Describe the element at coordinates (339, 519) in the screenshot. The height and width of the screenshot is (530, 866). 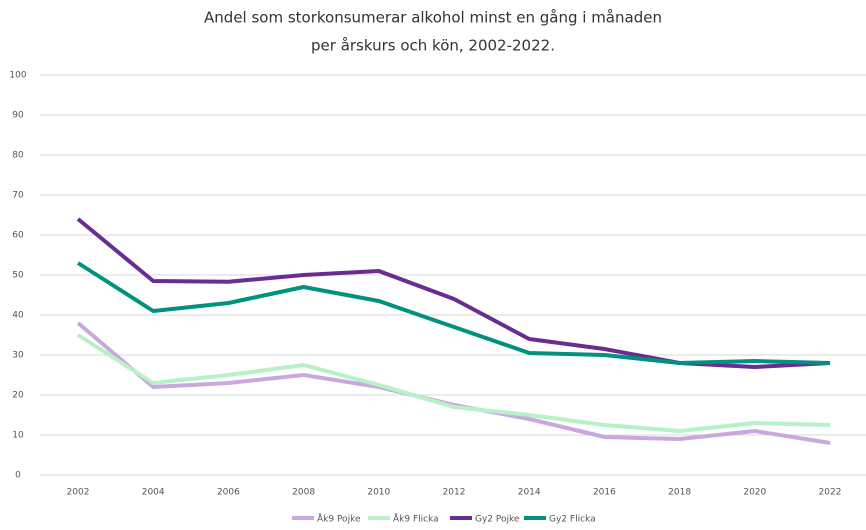
I see `legend-label: Åk9 Pojke` at that location.